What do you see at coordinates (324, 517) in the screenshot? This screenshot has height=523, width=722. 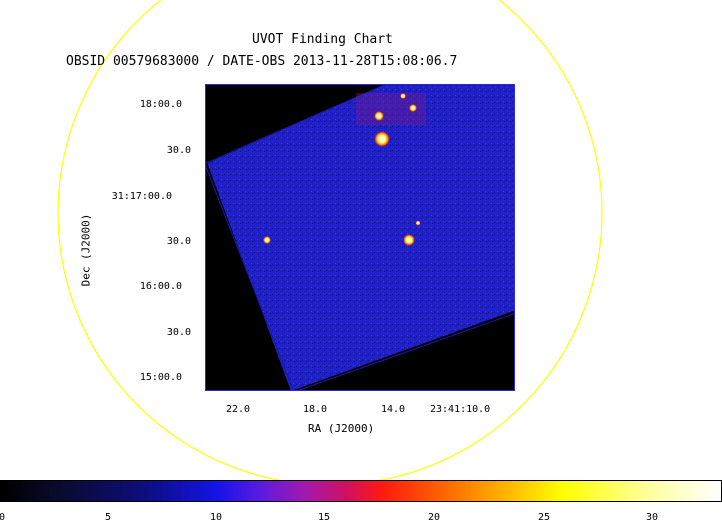 I see `colorbar-tick-label: 15` at bounding box center [324, 517].